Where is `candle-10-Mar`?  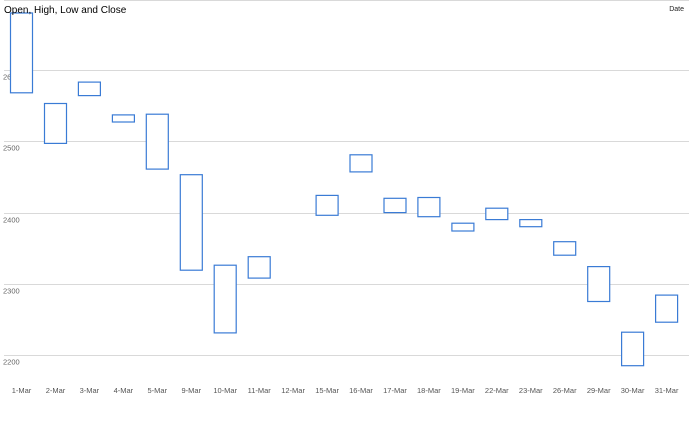
candle-10-Mar is located at coordinates (225, 299).